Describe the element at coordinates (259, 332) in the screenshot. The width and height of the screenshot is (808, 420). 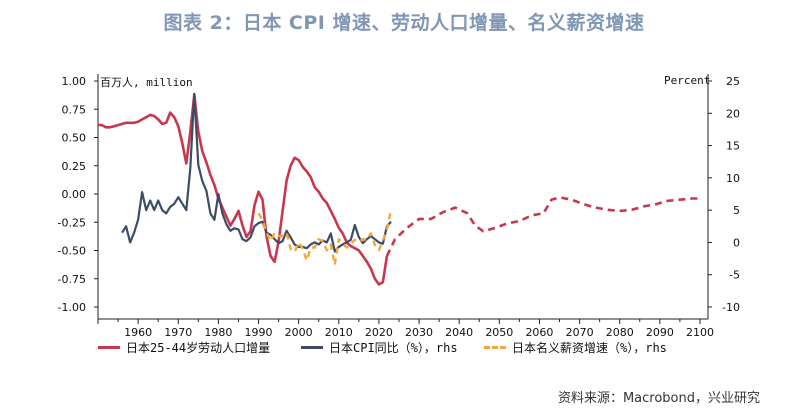
I see `x-tick-label: 1990` at that location.